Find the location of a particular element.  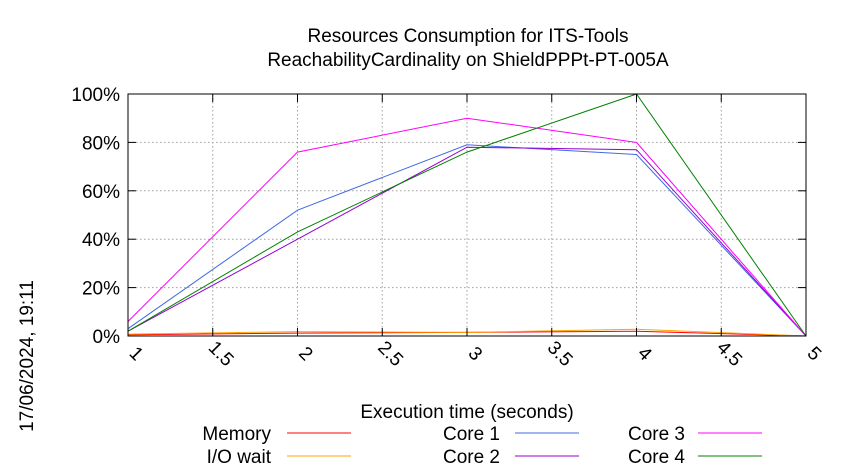

y-tick-label: 20% is located at coordinates (101, 289).